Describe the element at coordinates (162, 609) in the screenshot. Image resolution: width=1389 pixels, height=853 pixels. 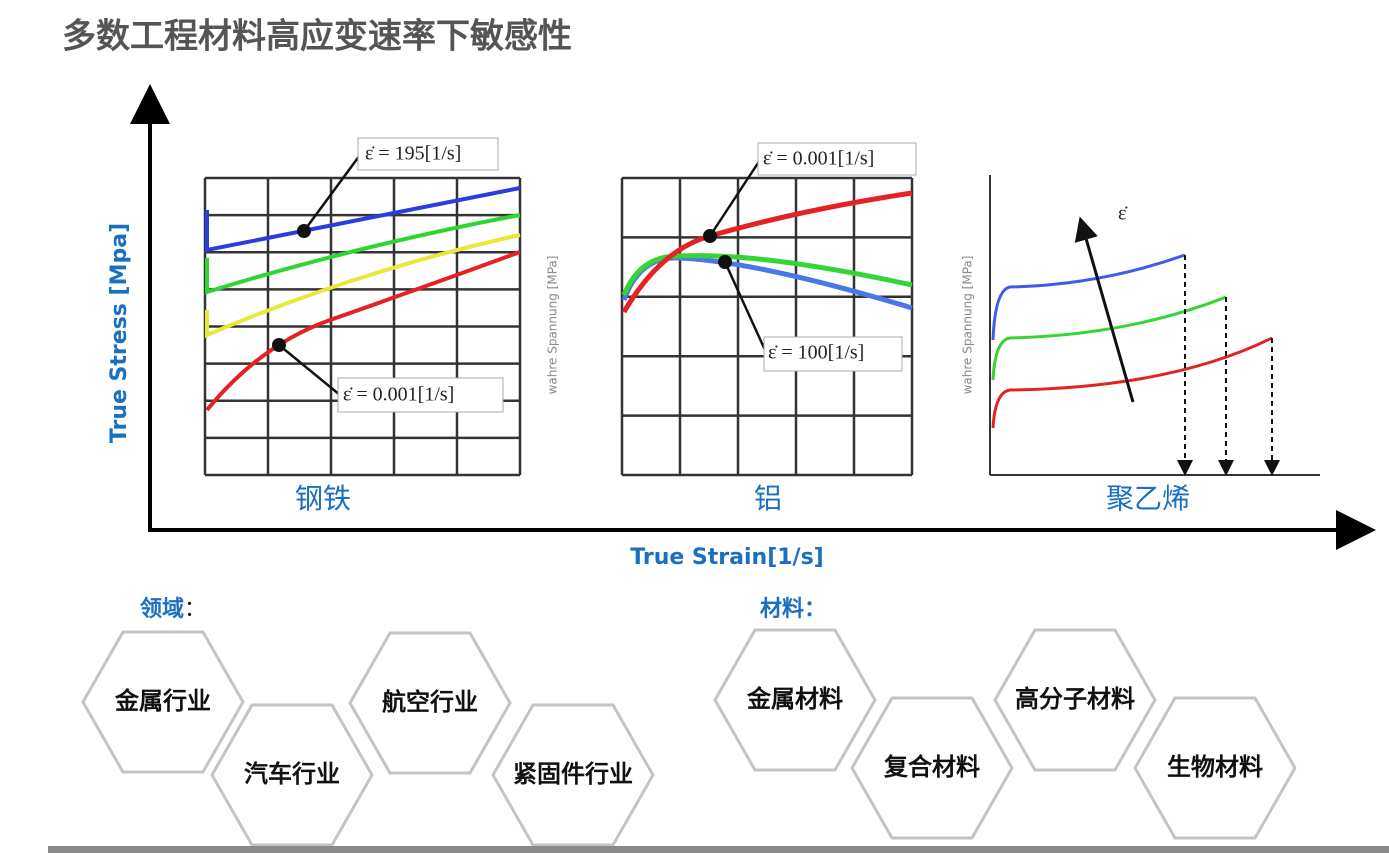
I see `domains-label-text: 领域` at that location.